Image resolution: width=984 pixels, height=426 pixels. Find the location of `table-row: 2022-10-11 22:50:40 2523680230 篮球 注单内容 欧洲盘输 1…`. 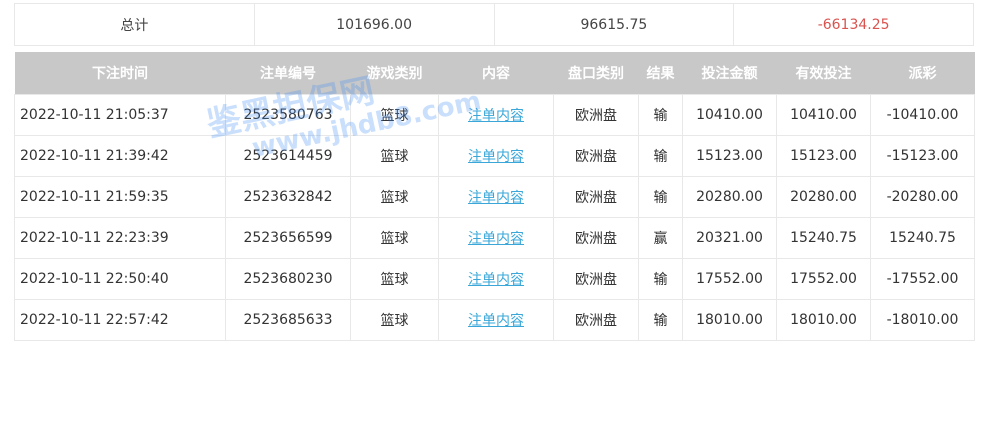

table-row: 2022-10-11 22:50:40 2523680230 篮球 注单内容 欧洲盘输 1… is located at coordinates (494, 278).